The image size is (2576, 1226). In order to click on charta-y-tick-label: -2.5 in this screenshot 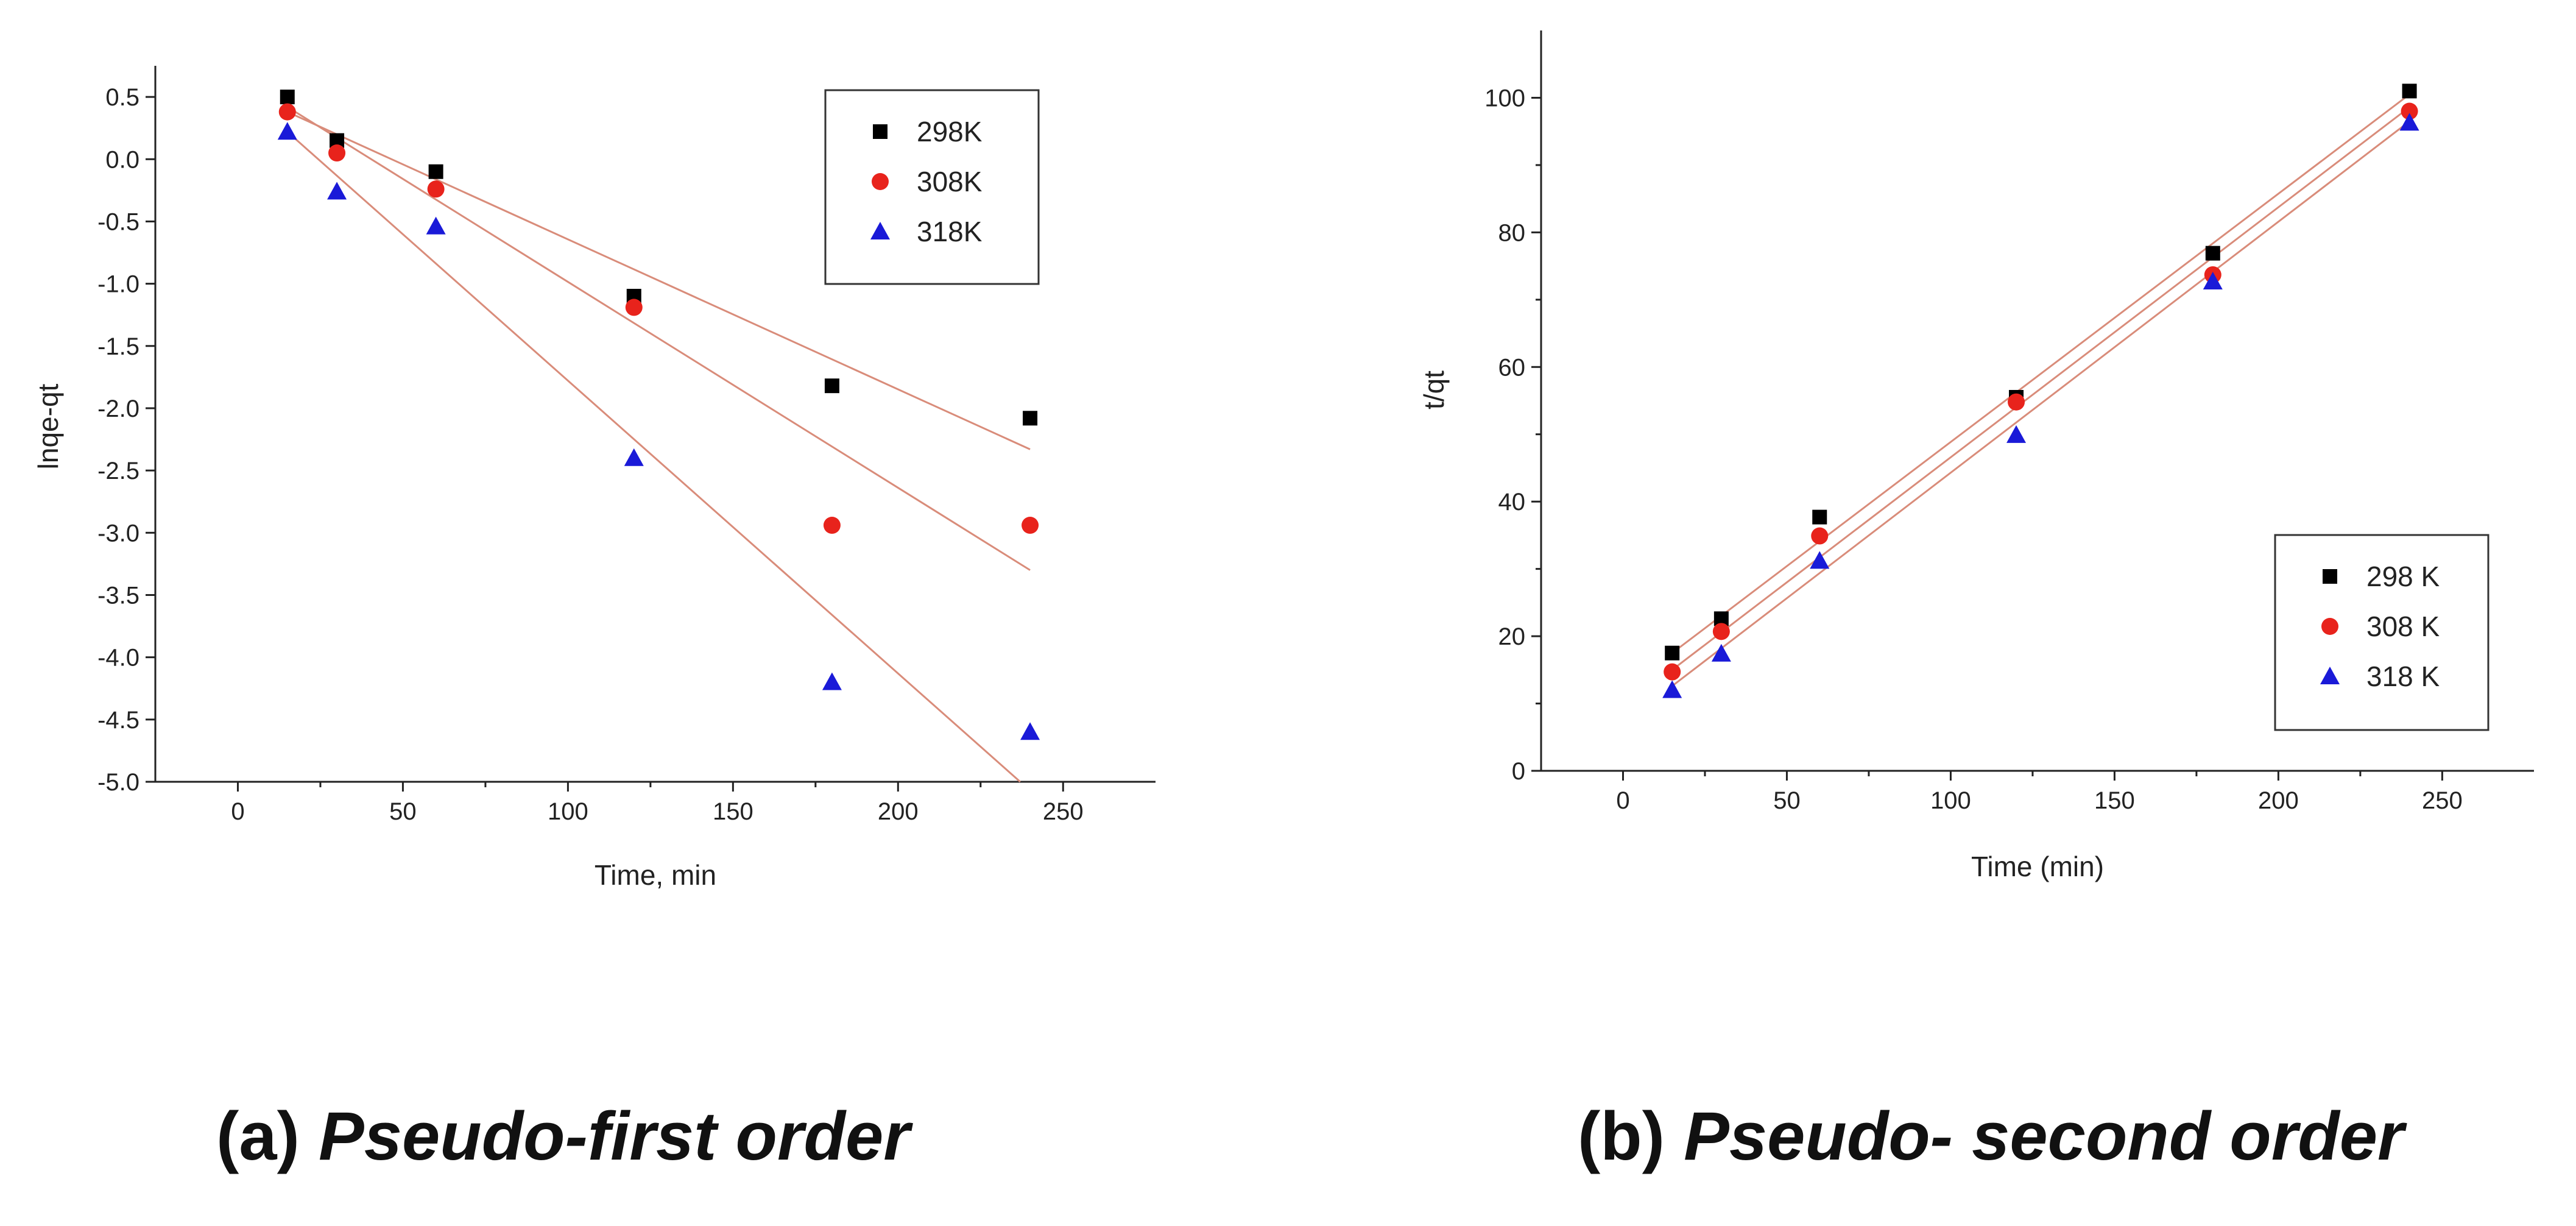, I will do `click(118, 471)`.